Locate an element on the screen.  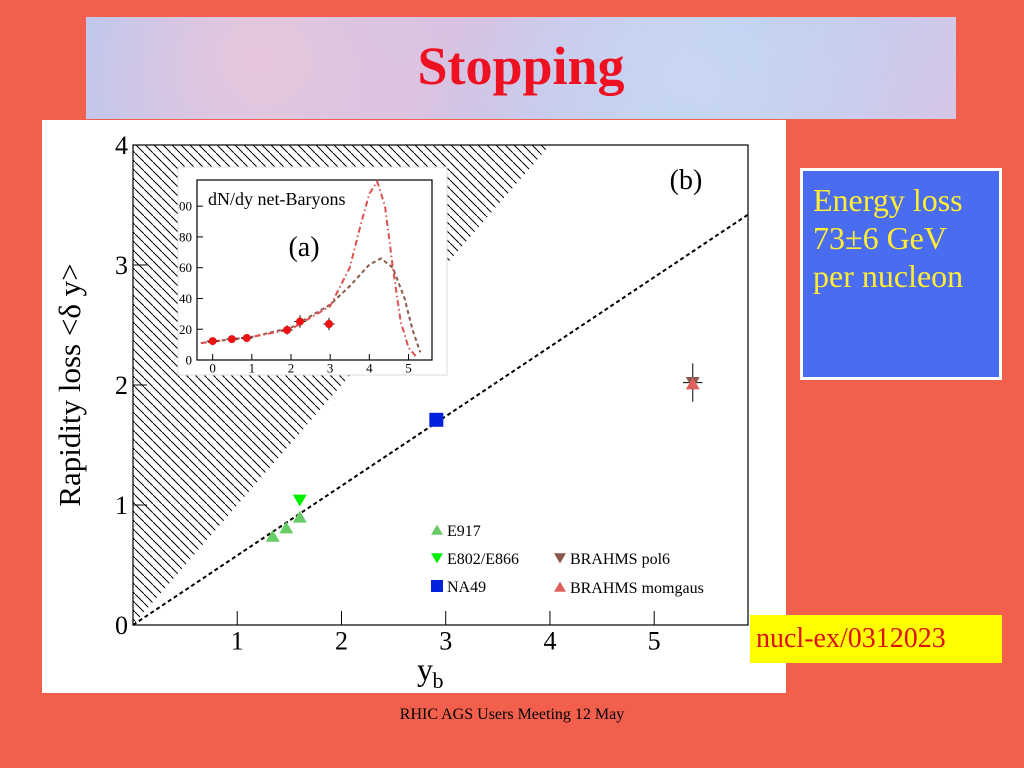
title-banner: Stopping is located at coordinates (521, 68).